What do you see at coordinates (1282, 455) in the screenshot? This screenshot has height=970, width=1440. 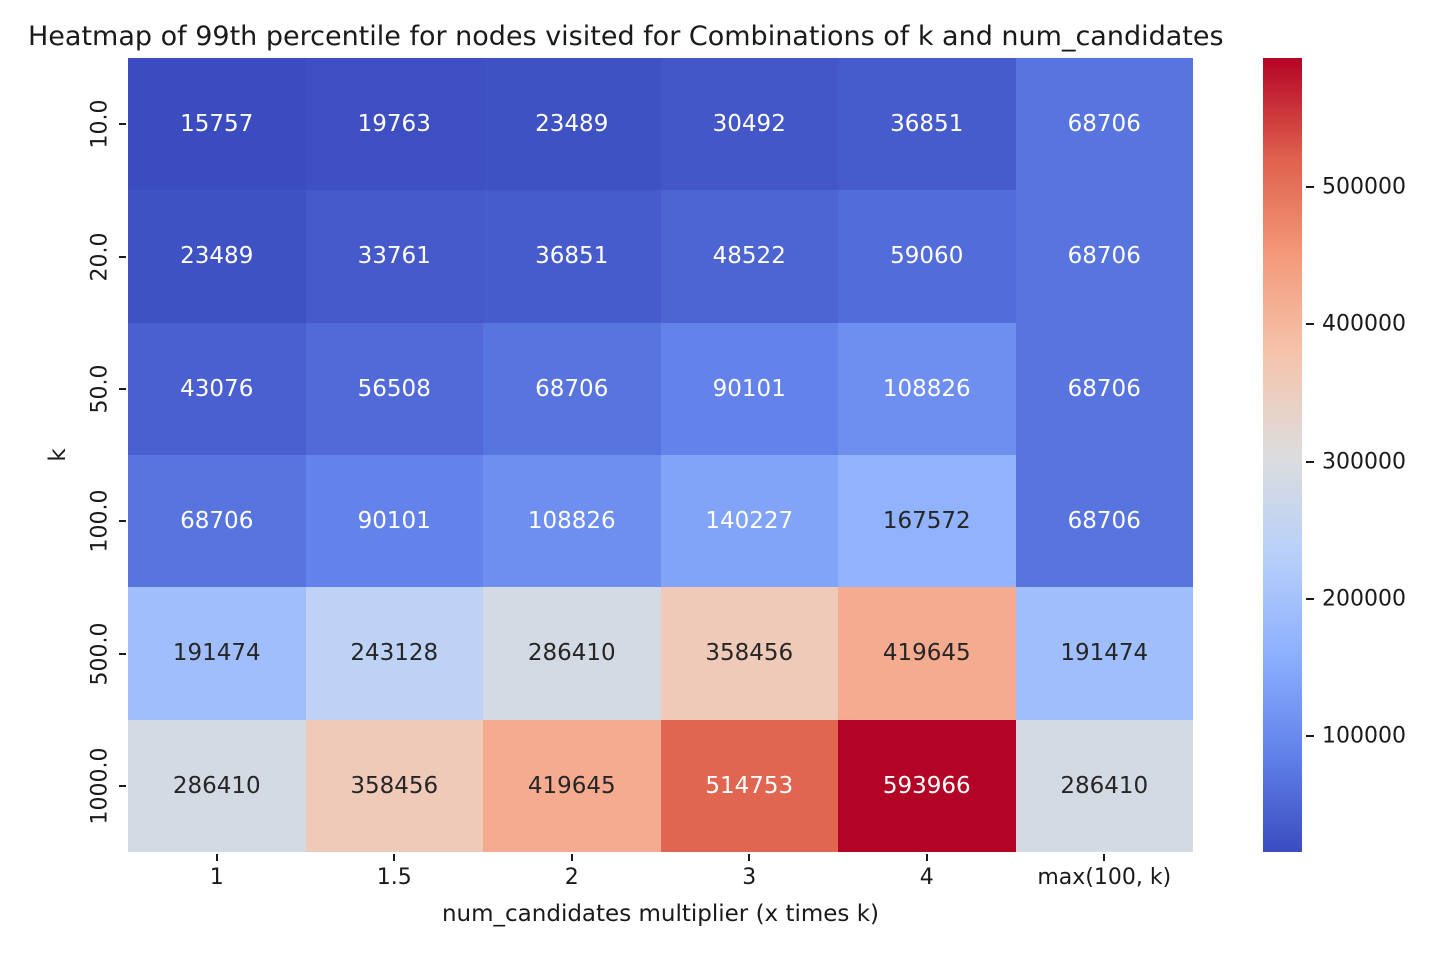 I see `colorbar` at bounding box center [1282, 455].